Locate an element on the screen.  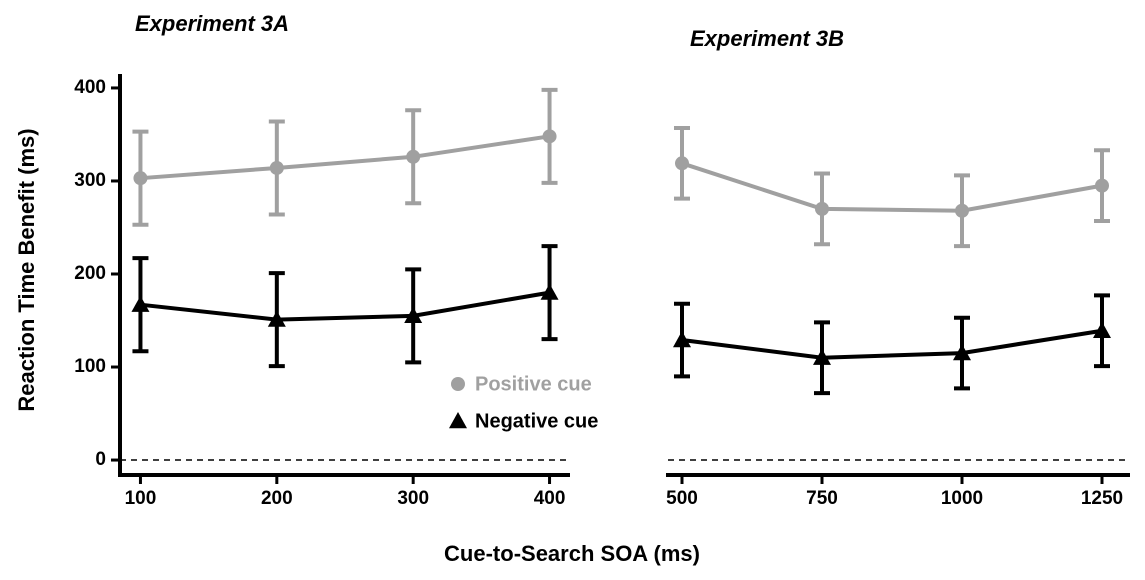
legend-label: Negative cue is located at coordinates (536, 421).